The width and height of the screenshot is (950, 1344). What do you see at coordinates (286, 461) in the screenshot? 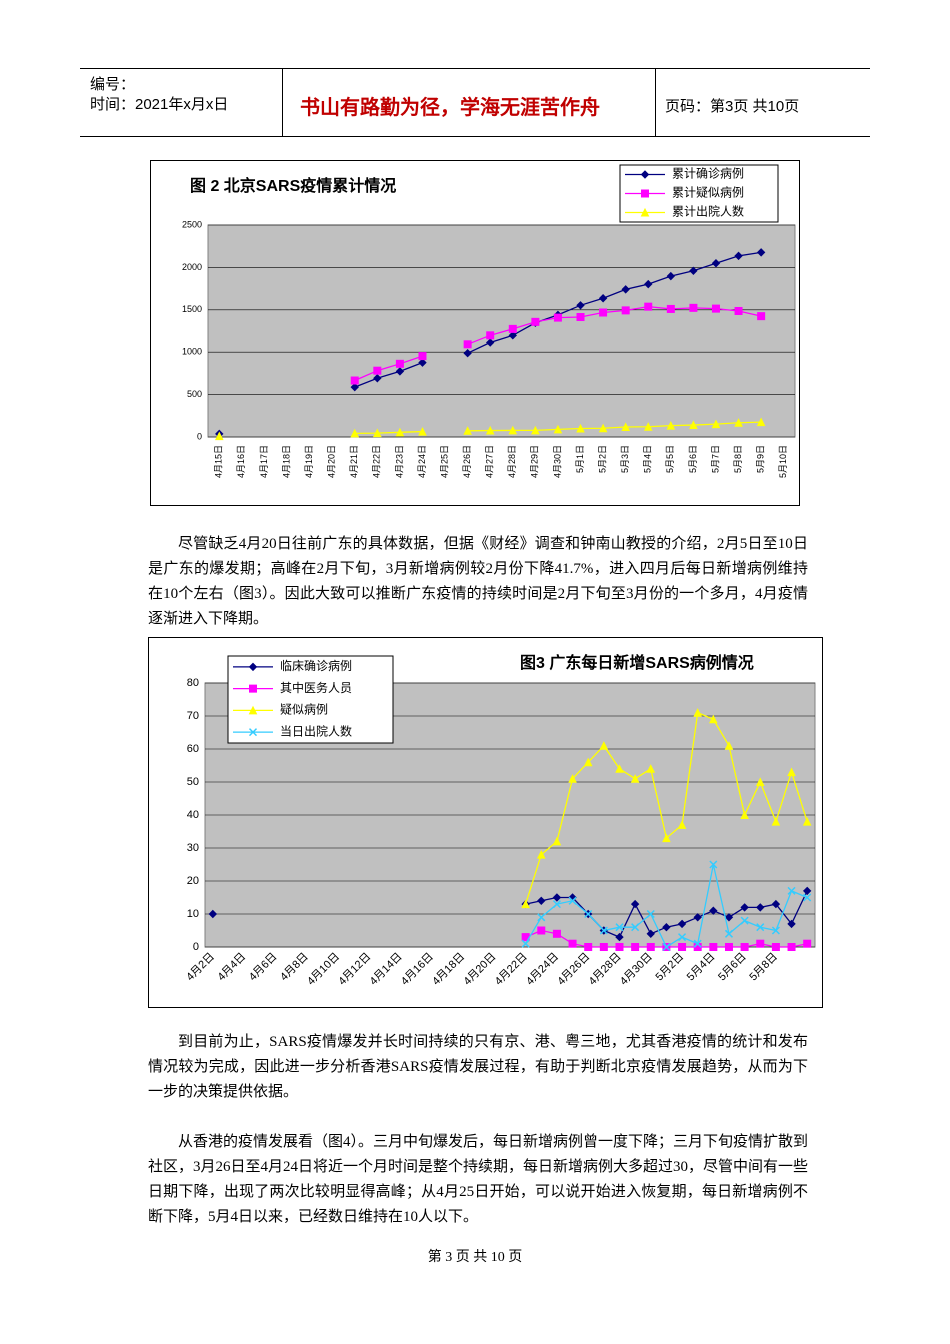
I see `x-tick-label: 4月18日` at bounding box center [286, 461].